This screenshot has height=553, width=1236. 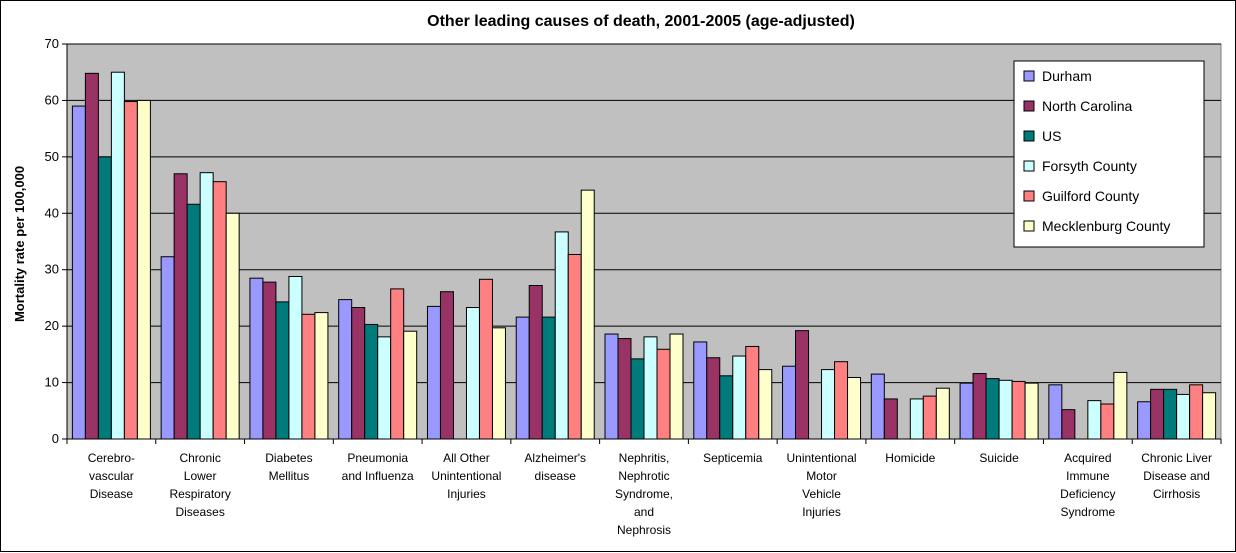 I want to click on category-label: Septicemia, so click(x=733, y=458).